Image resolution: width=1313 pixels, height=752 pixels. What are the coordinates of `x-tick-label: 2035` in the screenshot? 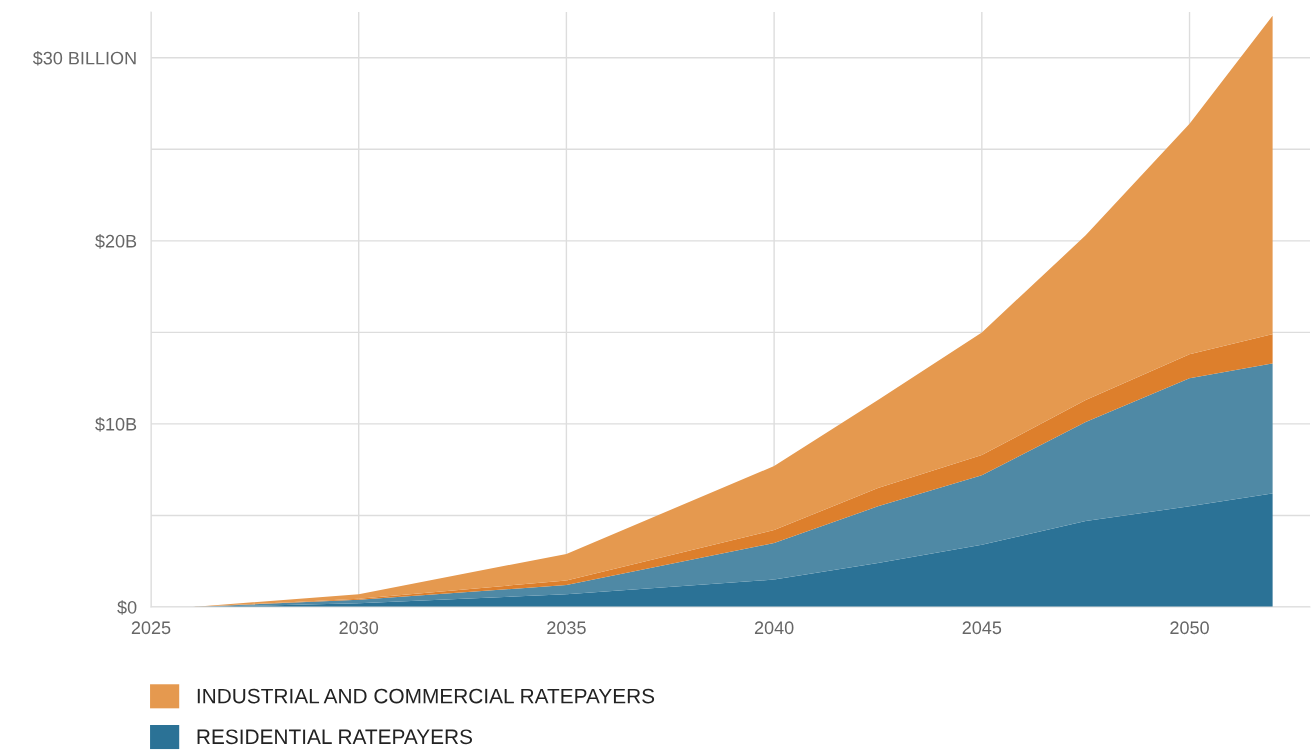 It's located at (566, 628).